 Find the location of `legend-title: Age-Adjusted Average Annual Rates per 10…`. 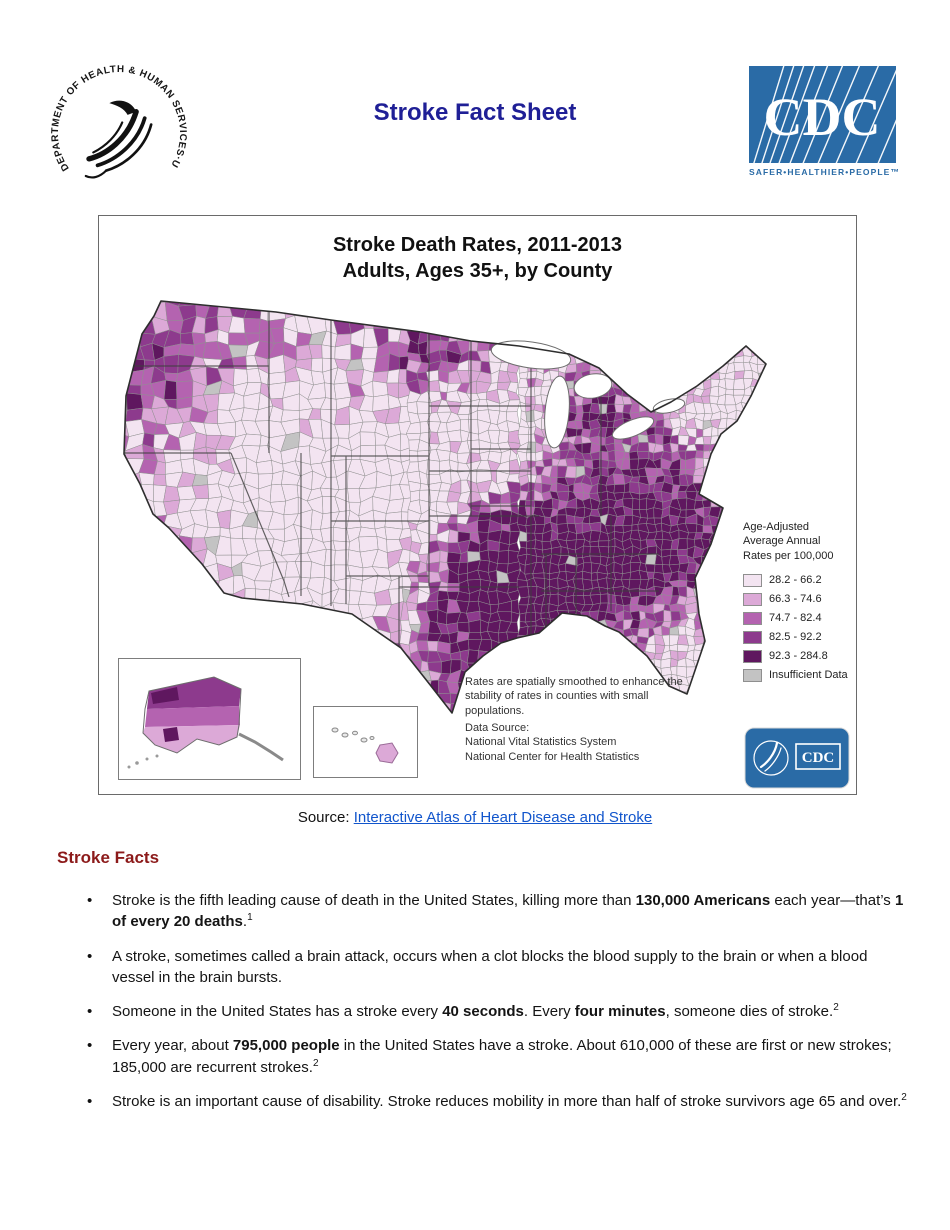

legend-title: Age-Adjusted Average Annual Rates per 10… is located at coordinates (788, 541).